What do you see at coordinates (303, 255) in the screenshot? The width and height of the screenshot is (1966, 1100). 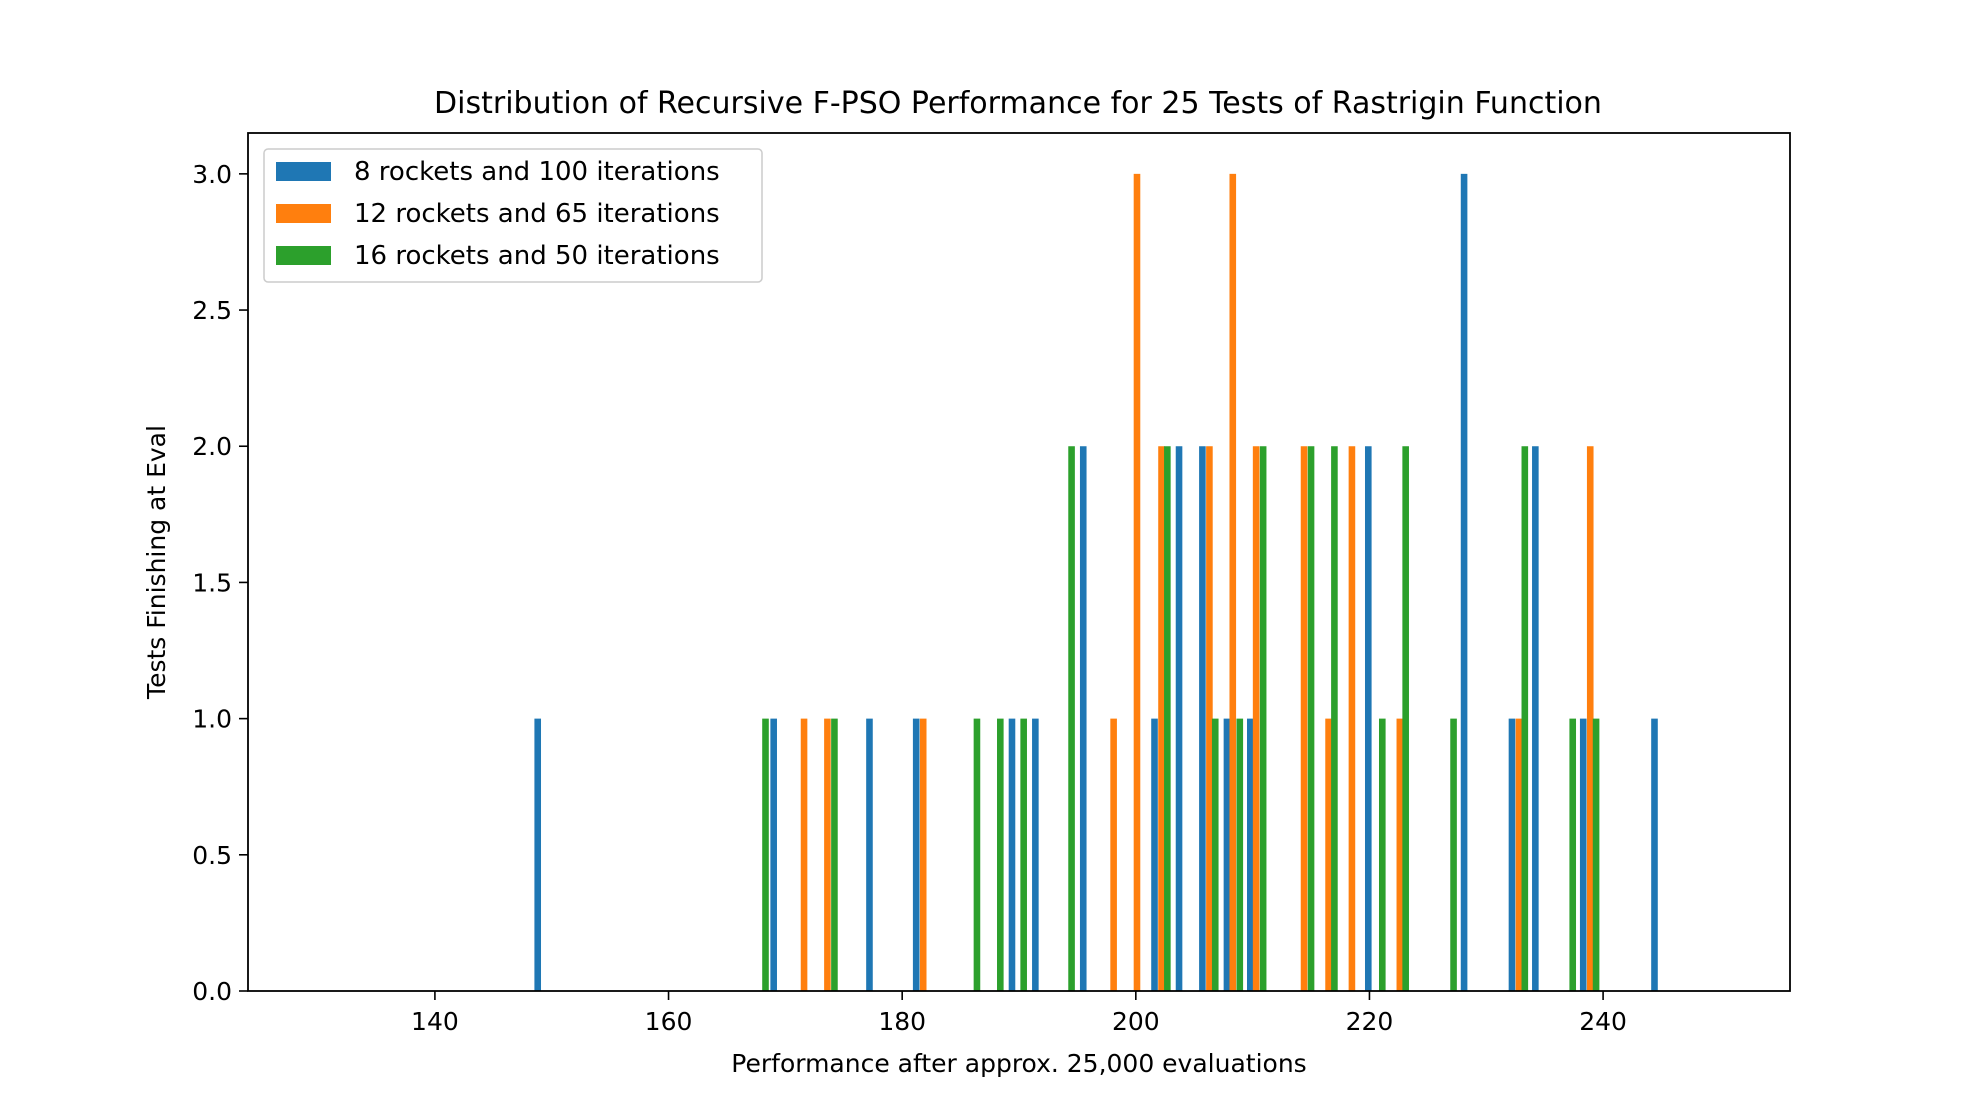 I see `legend-swatch-16-rockets` at bounding box center [303, 255].